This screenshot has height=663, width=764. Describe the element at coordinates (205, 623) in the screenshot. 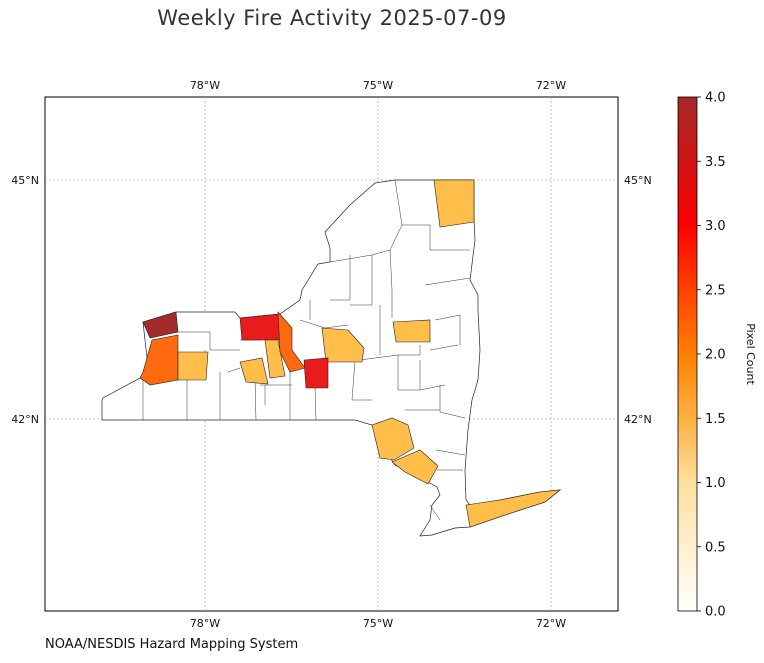

I see `lon-tick-bottom-78: 78°W` at that location.